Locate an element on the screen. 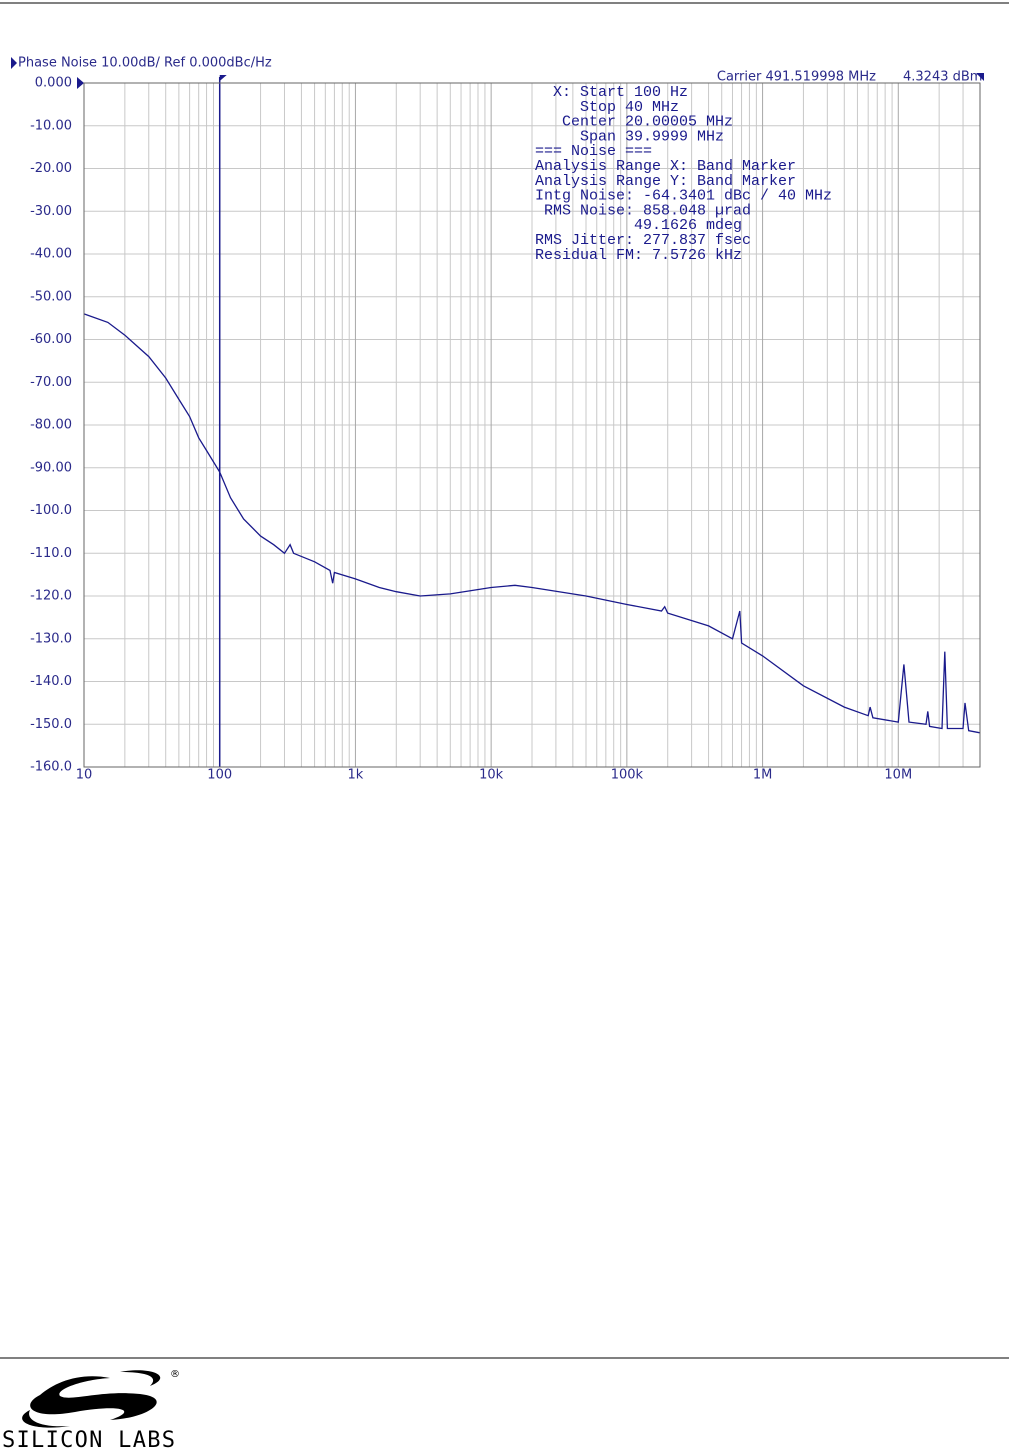 Image resolution: width=1009 pixels, height=1455 pixels. annotation-line: Residual FM: 7.5726 kHz is located at coordinates (638, 255).